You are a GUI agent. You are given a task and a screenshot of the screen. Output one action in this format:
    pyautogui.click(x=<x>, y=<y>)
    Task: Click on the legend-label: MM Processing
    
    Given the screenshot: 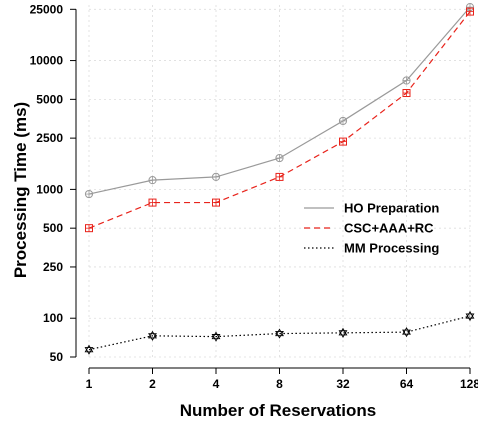 What is the action you would take?
    pyautogui.click(x=391, y=248)
    